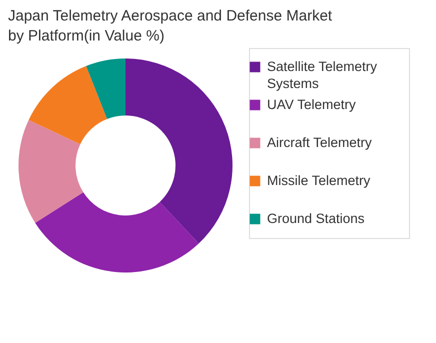 This screenshot has height=343, width=436. I want to click on legend-label: Ground Stations, so click(316, 218).